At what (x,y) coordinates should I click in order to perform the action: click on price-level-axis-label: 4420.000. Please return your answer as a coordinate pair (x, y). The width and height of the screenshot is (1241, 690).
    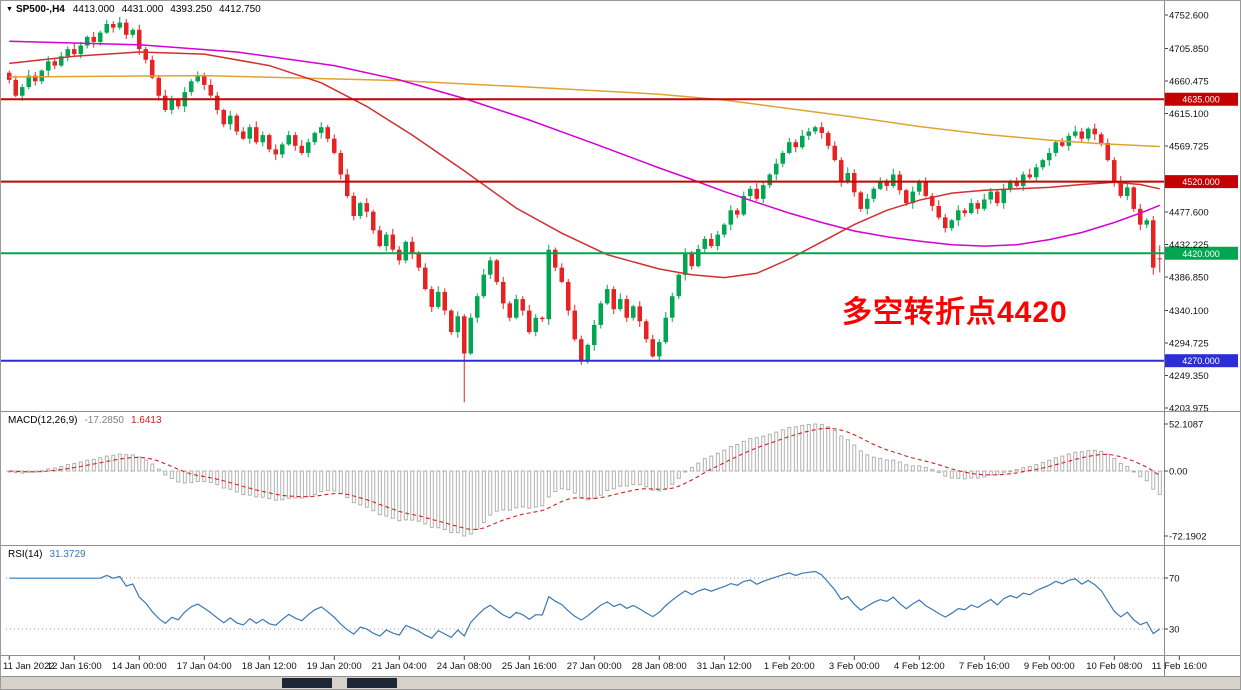
    Looking at the image, I should click on (1201, 254).